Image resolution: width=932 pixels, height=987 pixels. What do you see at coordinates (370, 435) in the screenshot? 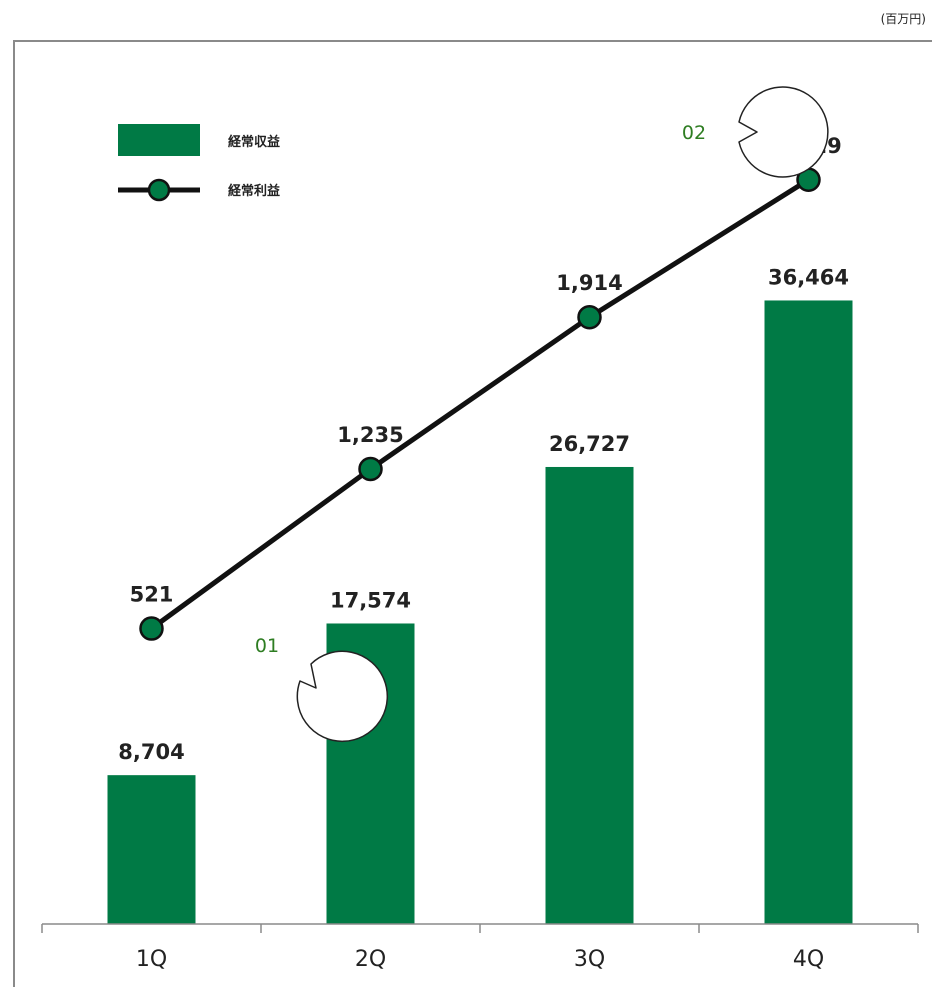
I see `profit-value-label-2q: 1,235` at bounding box center [370, 435].